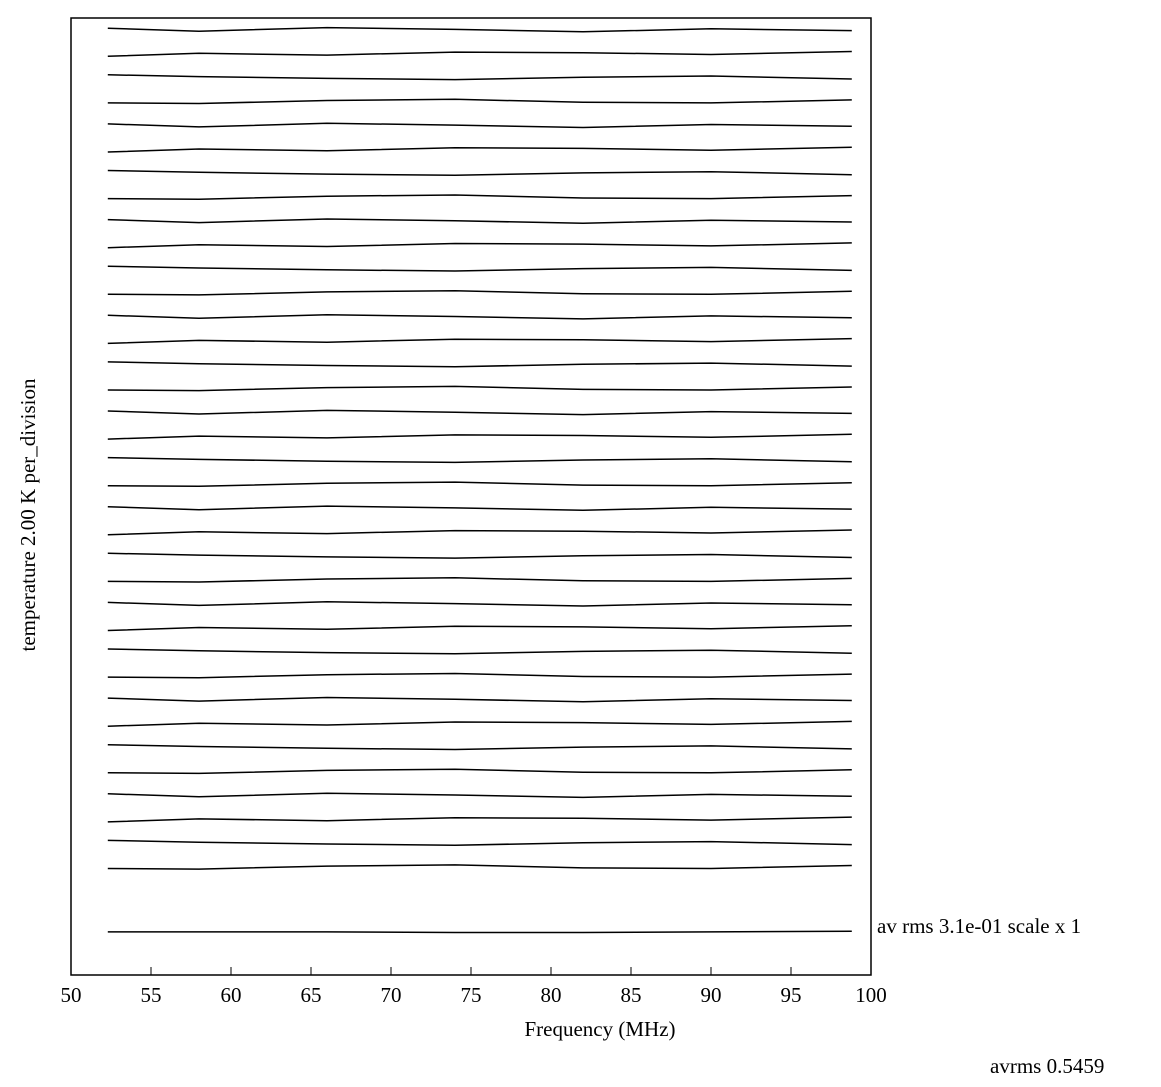 The height and width of the screenshot is (1087, 1161). What do you see at coordinates (631, 995) in the screenshot?
I see `x-tick-label: 85` at bounding box center [631, 995].